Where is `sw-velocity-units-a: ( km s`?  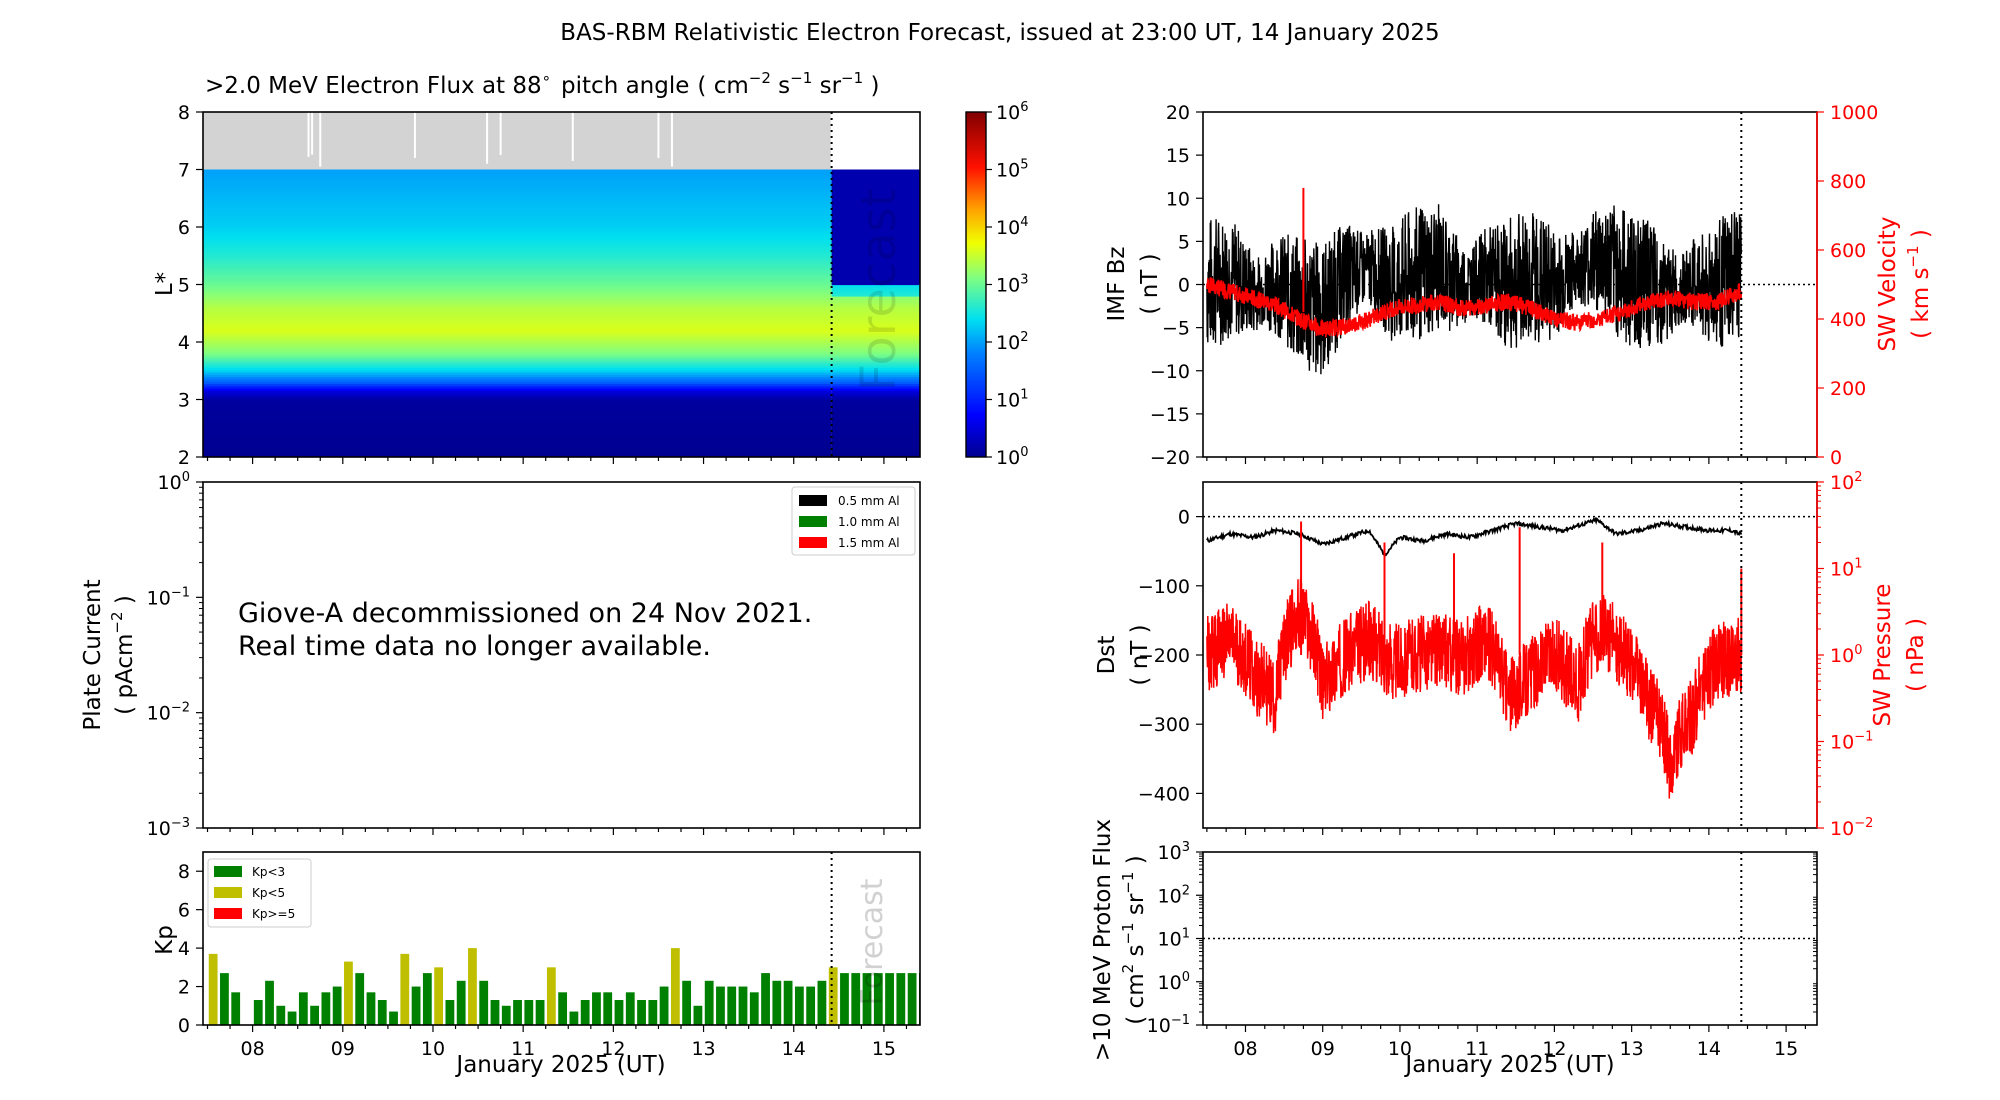 sw-velocity-units-a: ( km s is located at coordinates (1921, 303).